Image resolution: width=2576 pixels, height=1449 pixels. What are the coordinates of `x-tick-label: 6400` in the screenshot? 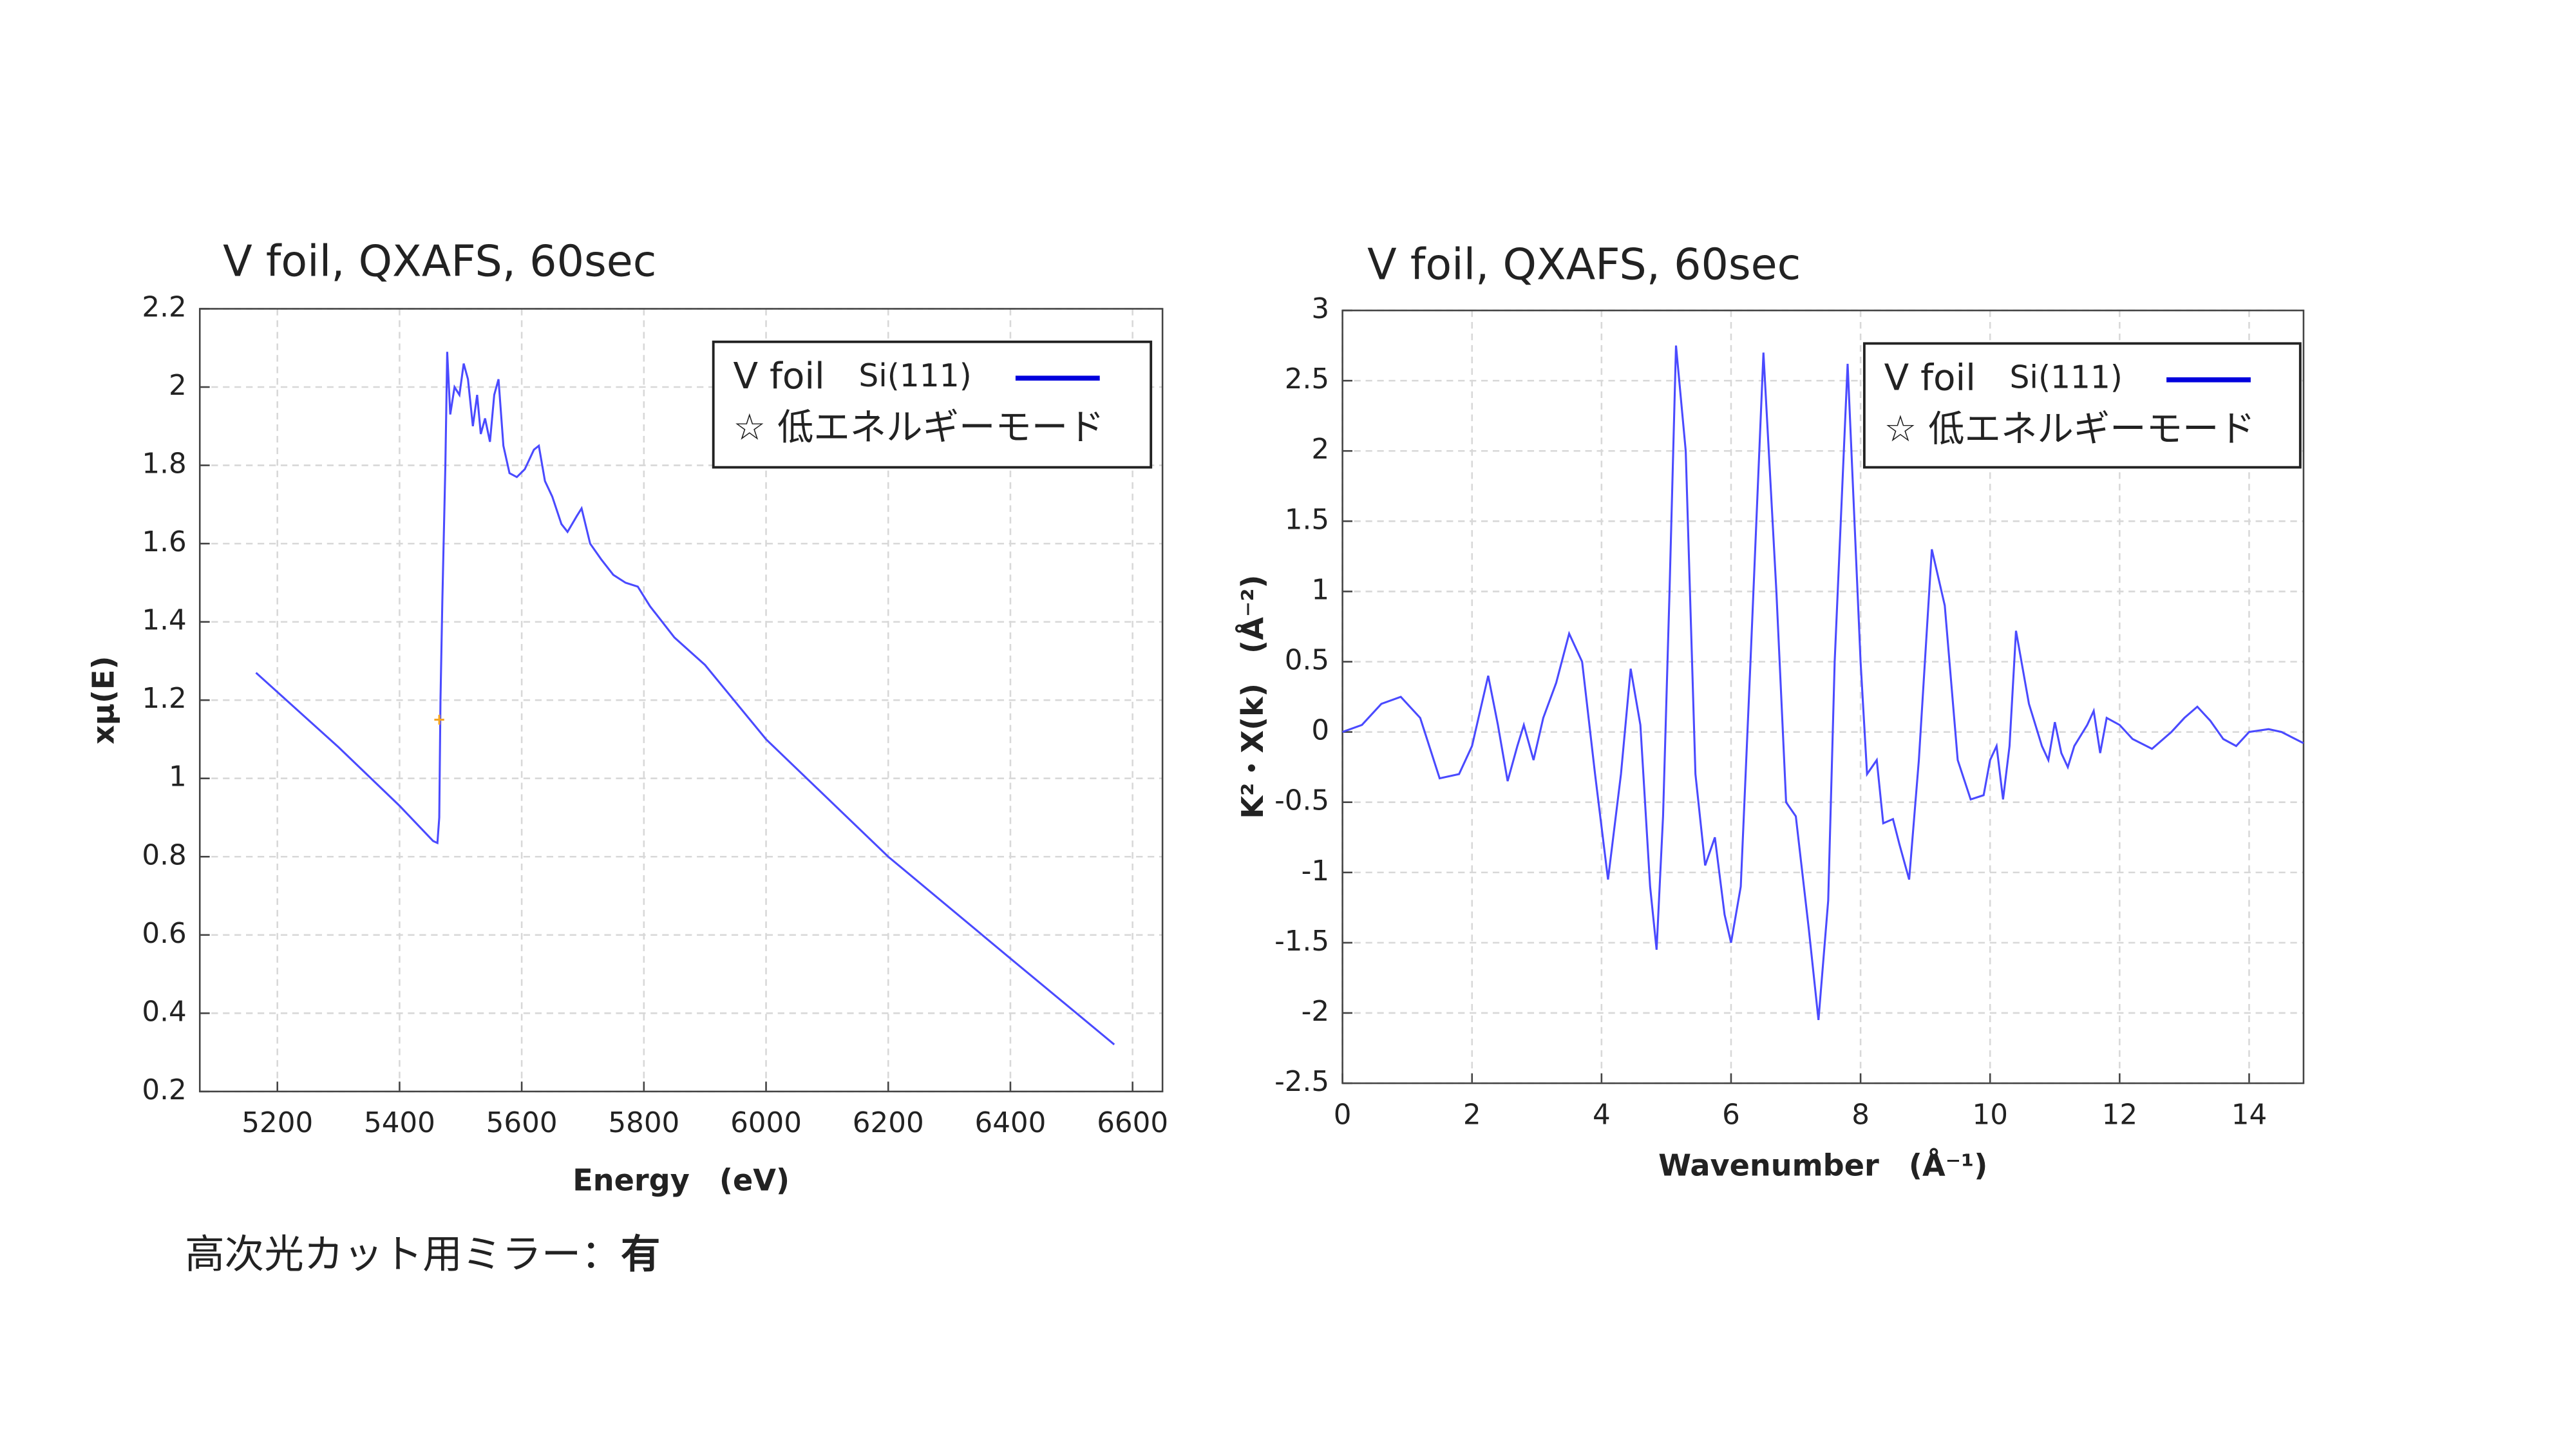 It's located at (1010, 1123).